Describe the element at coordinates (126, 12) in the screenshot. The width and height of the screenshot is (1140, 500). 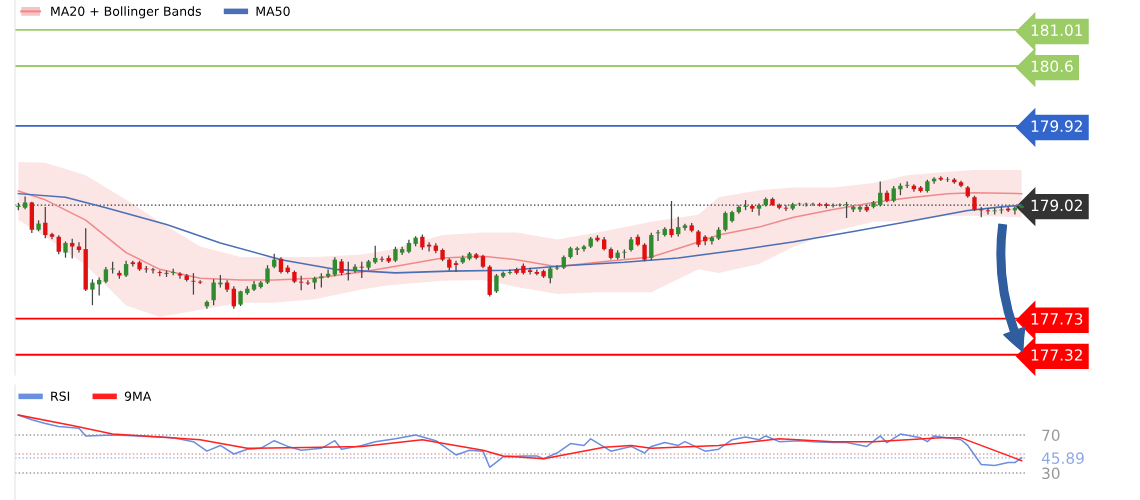
I see `legend-label: MA20 + Bollinger Bands` at that location.